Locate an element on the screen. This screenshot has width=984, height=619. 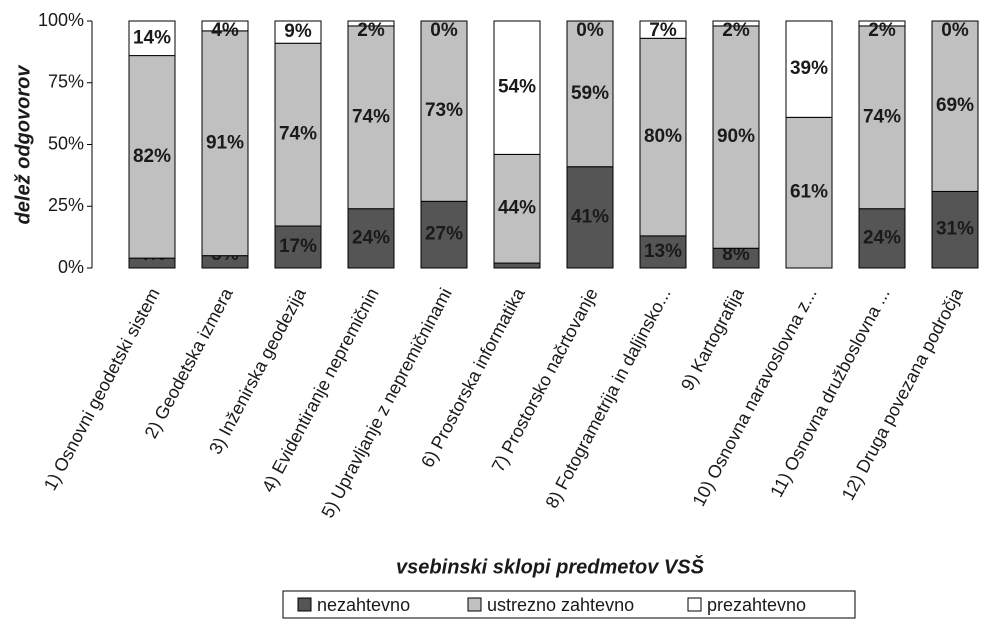
y-tick-label: 75% is located at coordinates (66, 82).